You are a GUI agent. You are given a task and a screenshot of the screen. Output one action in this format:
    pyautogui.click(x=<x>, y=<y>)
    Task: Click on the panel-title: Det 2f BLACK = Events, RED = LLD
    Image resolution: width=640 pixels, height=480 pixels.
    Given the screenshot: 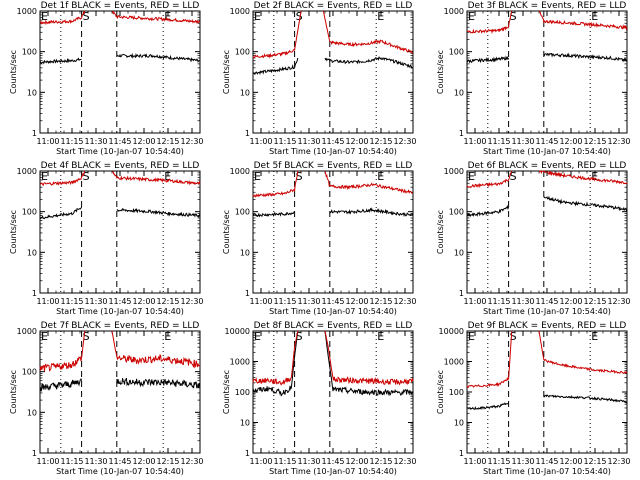 What is the action you would take?
    pyautogui.click(x=333, y=6)
    